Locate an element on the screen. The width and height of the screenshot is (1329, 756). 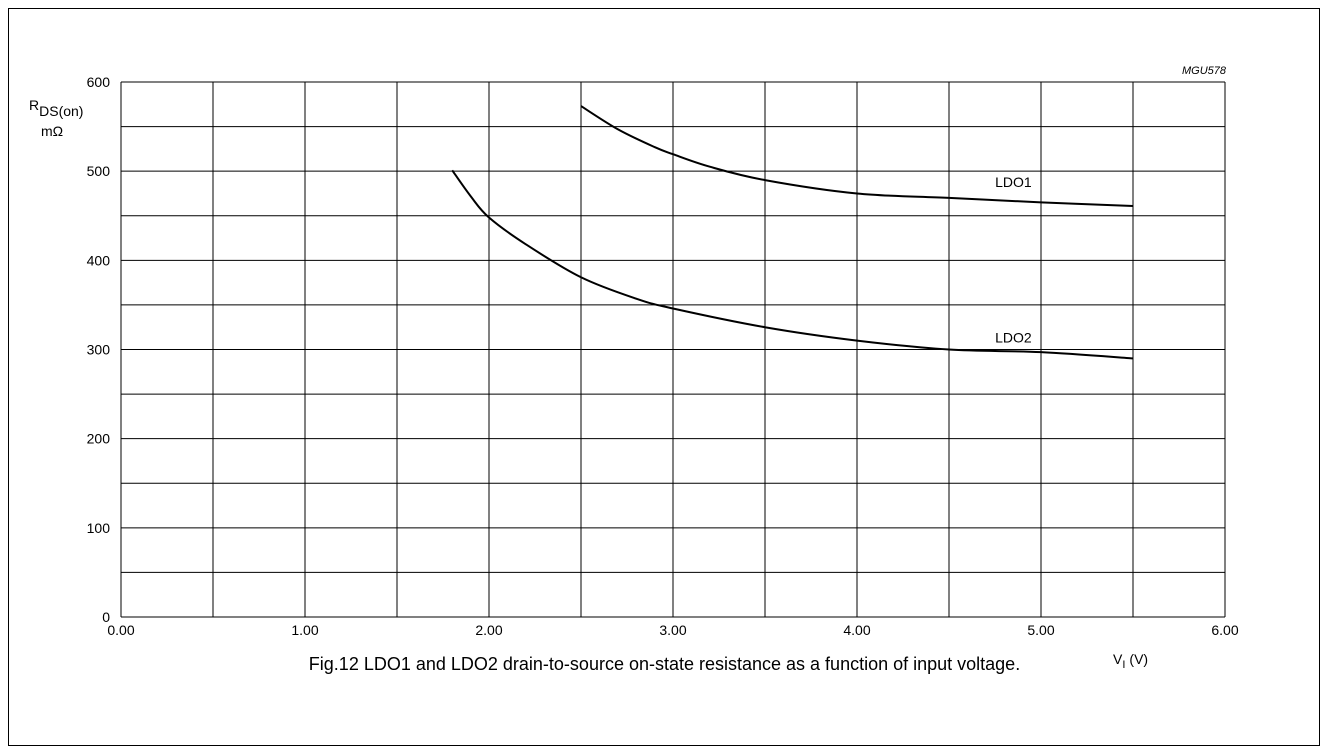
figure-code: MGU578 is located at coordinates (1204, 71).